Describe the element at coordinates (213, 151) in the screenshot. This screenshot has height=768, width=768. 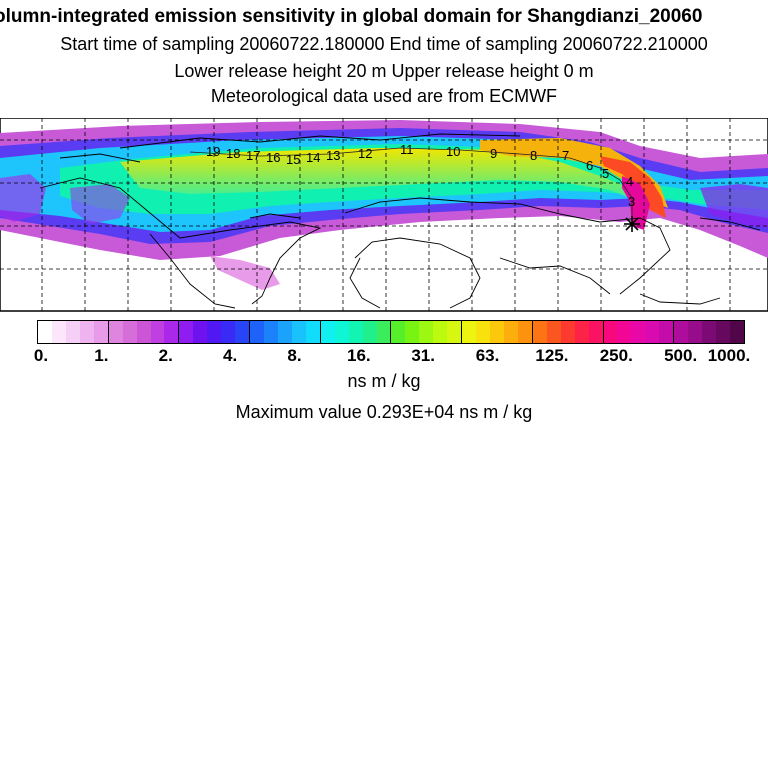
I see `contour-label: 19` at that location.